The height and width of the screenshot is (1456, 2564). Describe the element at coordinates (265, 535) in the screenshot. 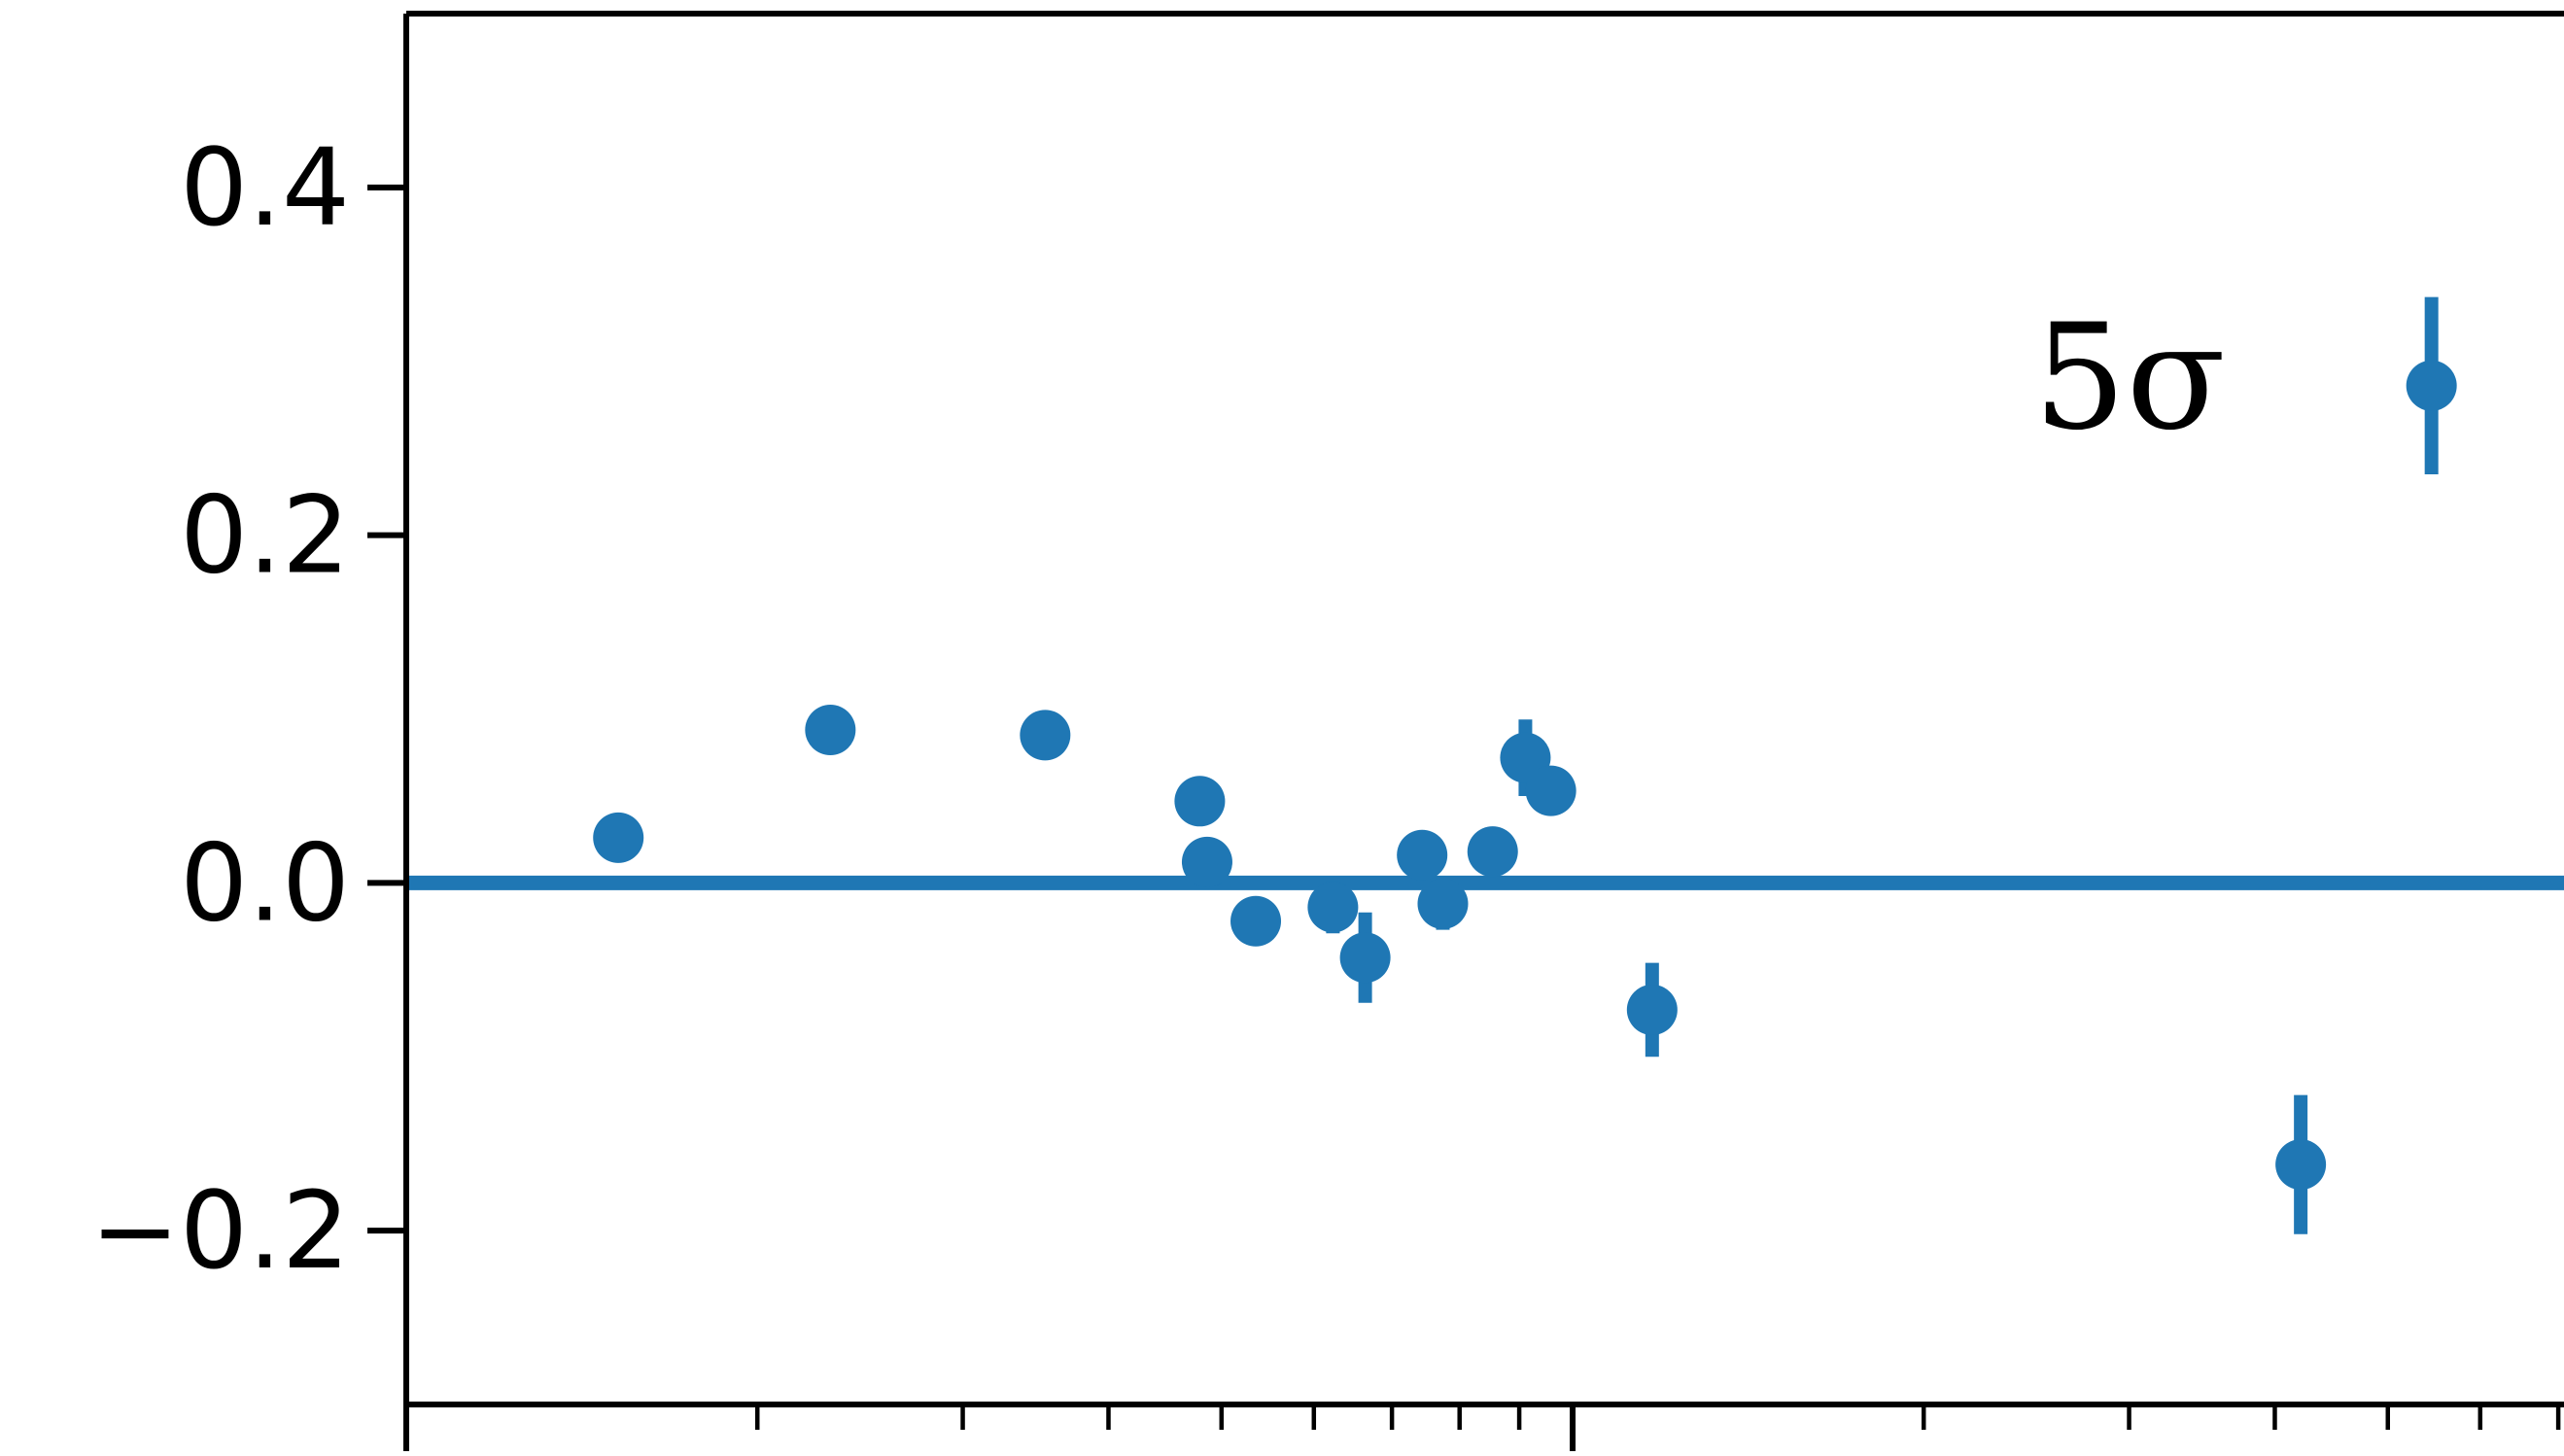

I see `y-tick-label: 0.2` at that location.